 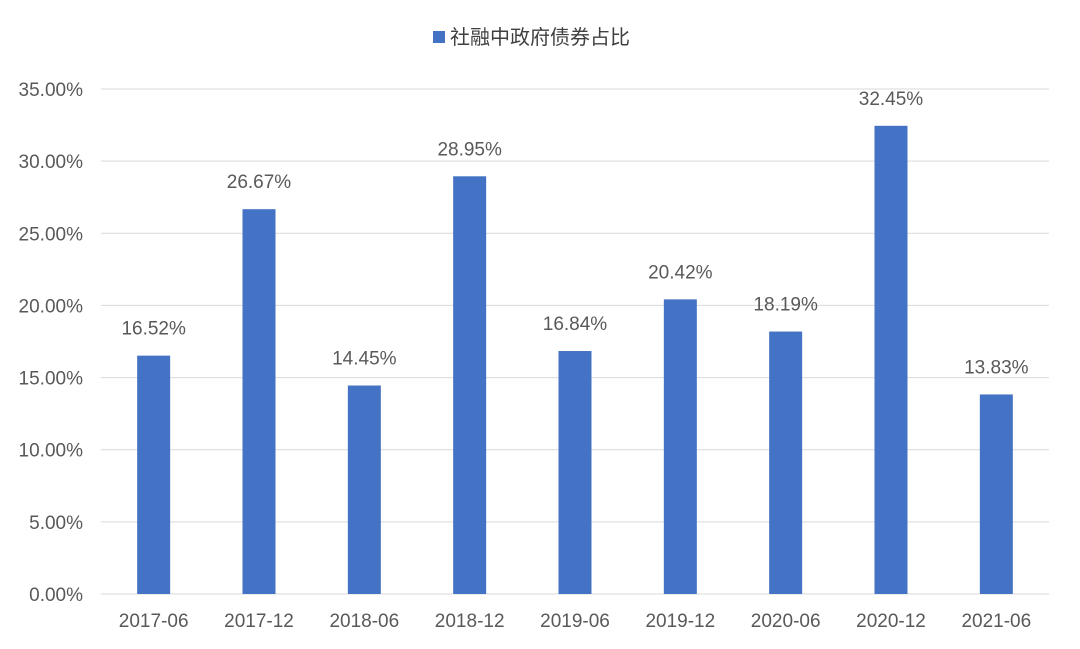 What do you see at coordinates (51, 234) in the screenshot?
I see `y-tick-label: 25.00%` at bounding box center [51, 234].